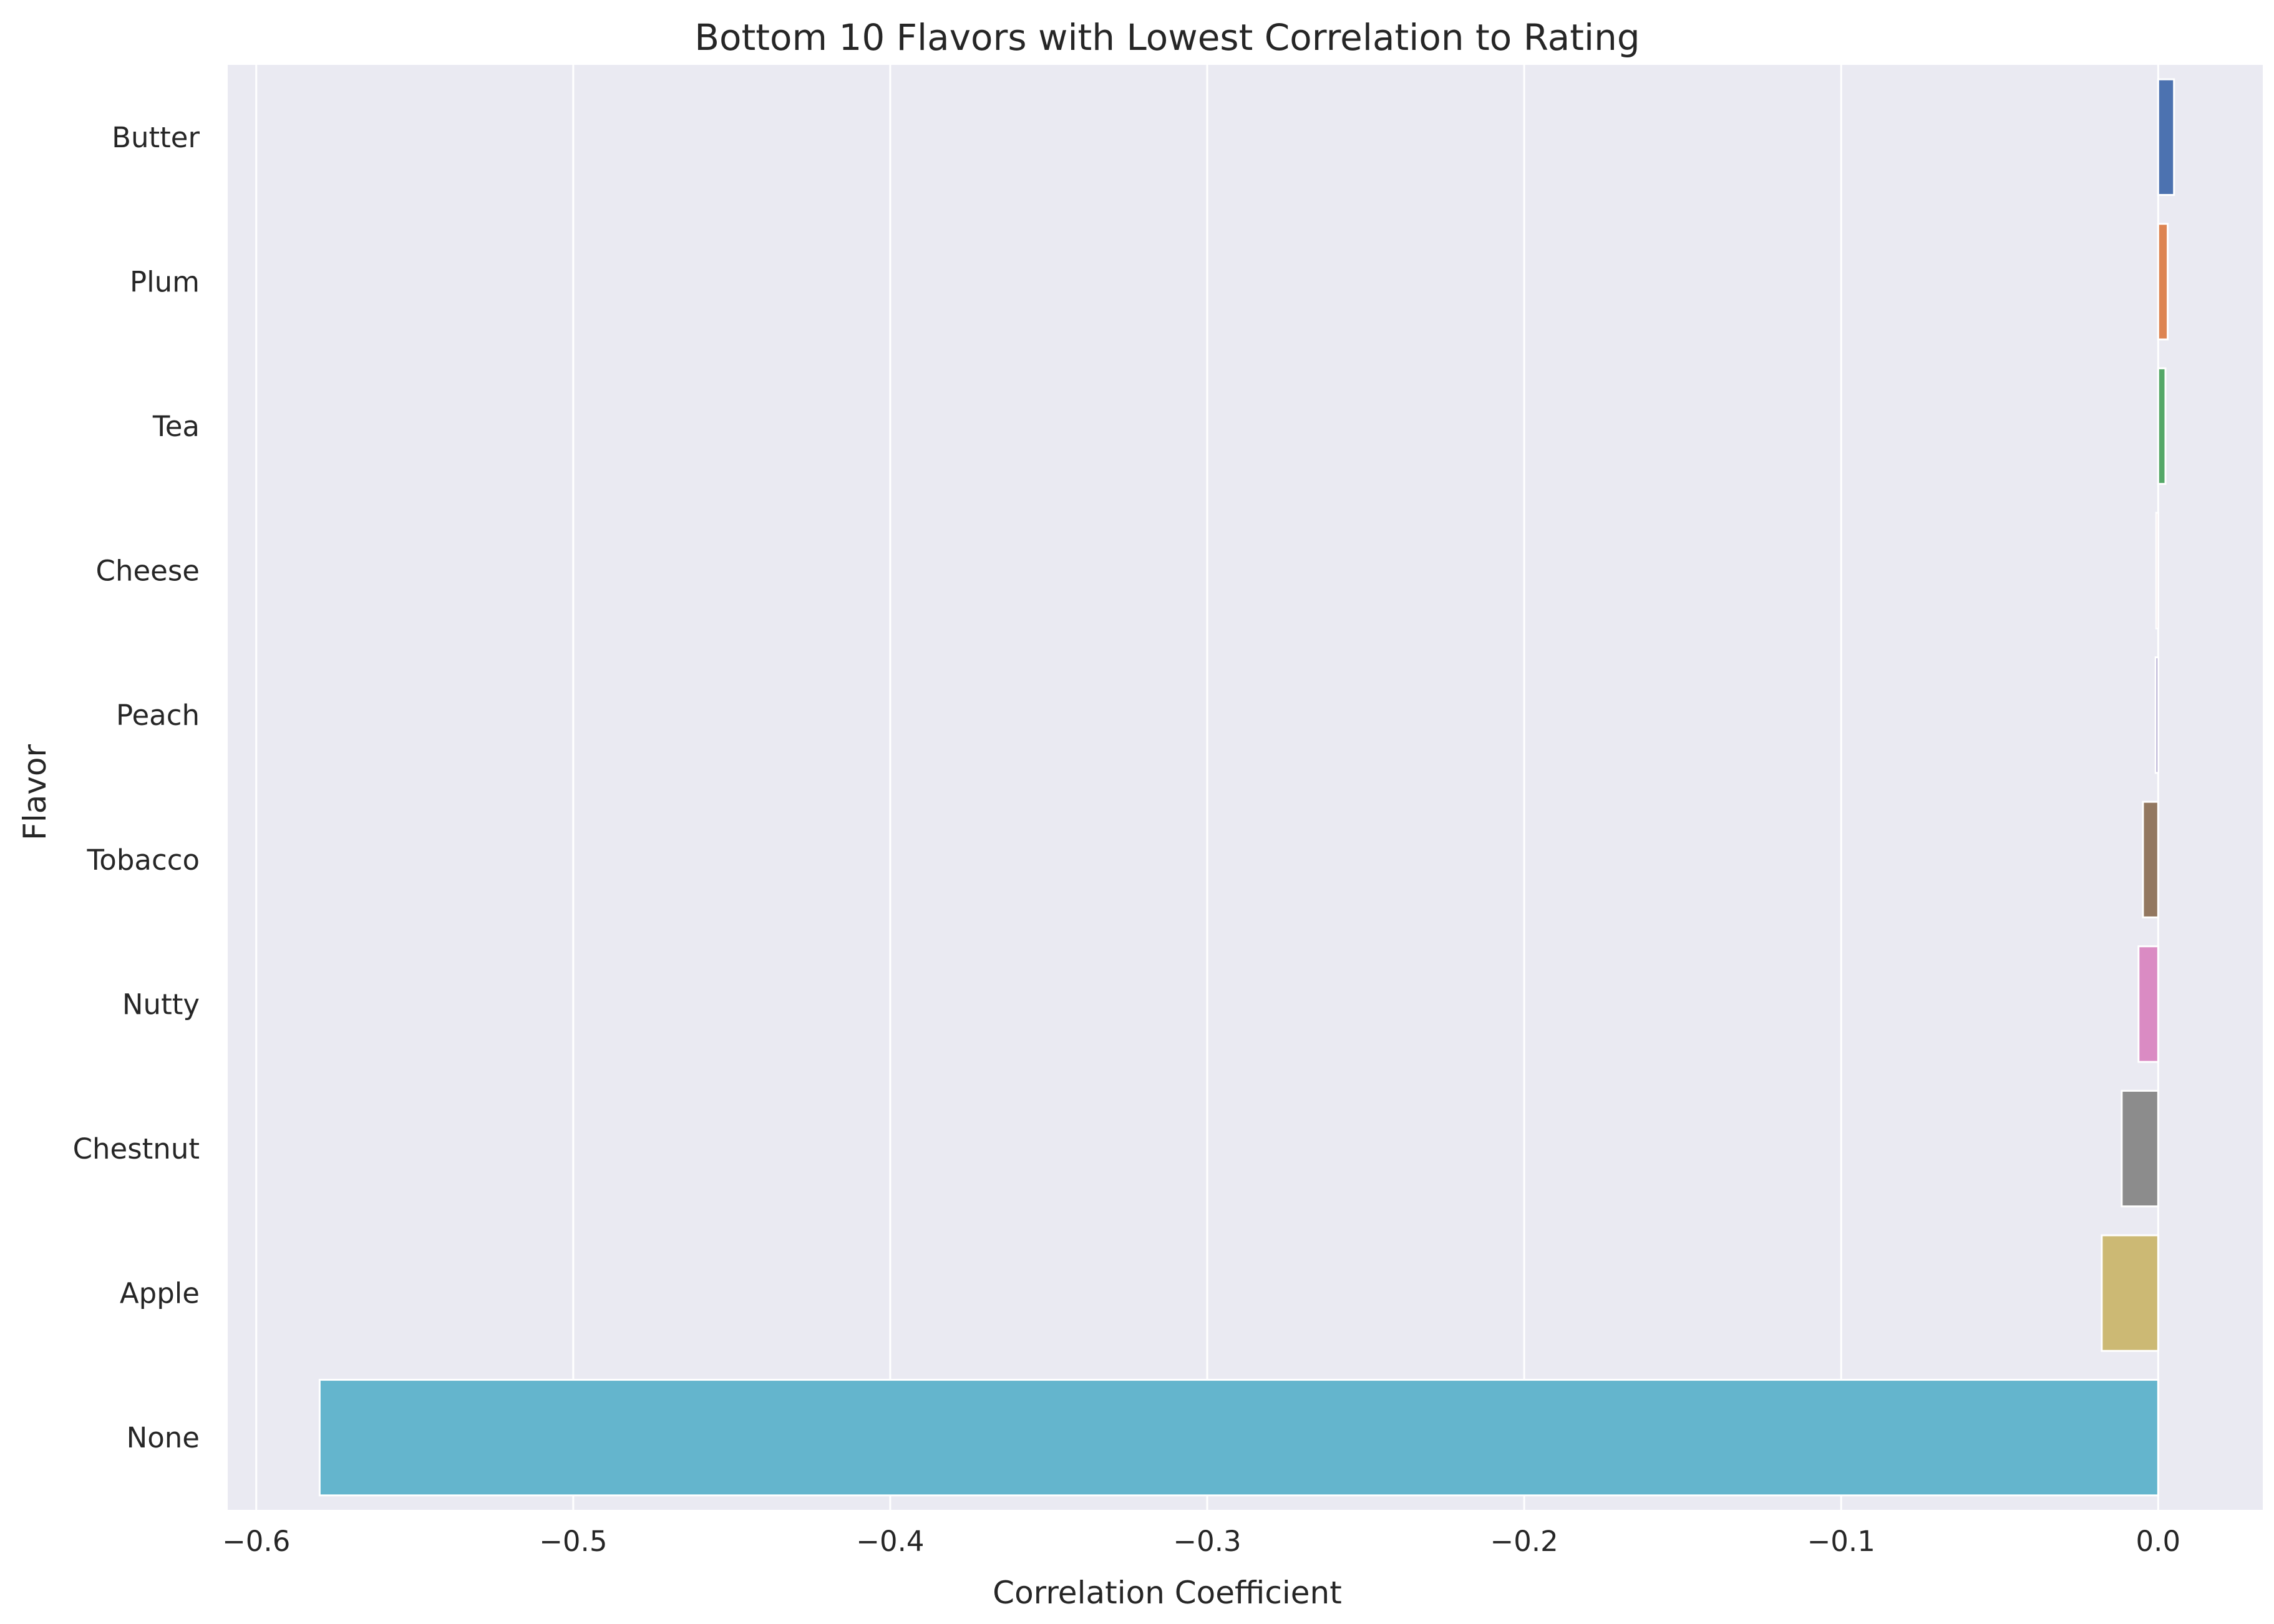  Describe the element at coordinates (137, 1148) in the screenshot. I see `y-tick-label: Chestnut` at that location.